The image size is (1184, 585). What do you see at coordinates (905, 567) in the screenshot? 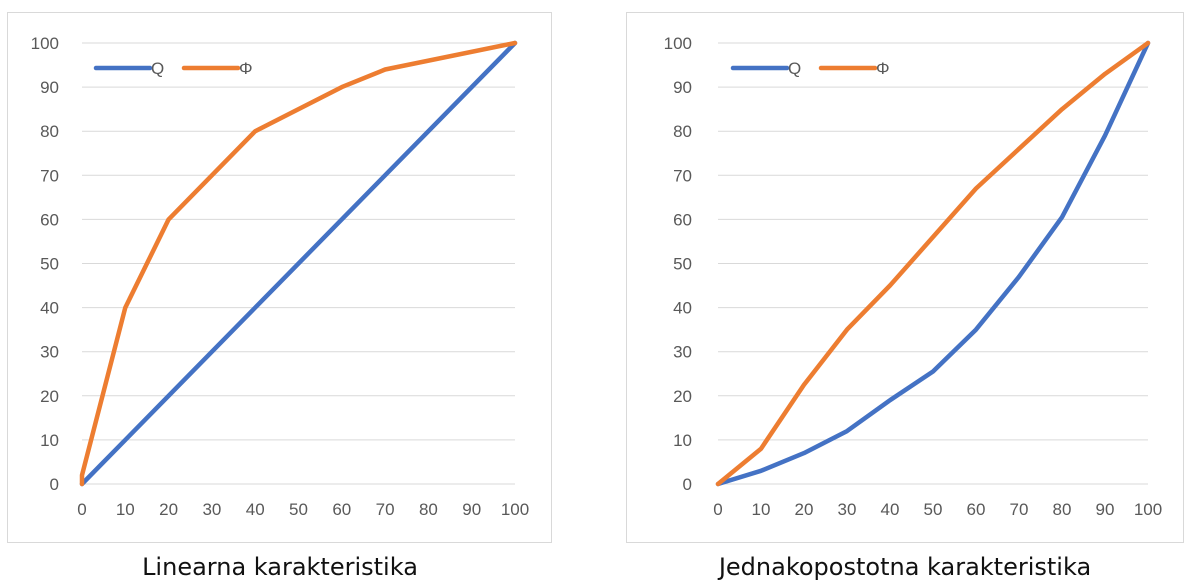
I see `caption-equal-percentage: Jednakopostotna karakteristika` at bounding box center [905, 567].